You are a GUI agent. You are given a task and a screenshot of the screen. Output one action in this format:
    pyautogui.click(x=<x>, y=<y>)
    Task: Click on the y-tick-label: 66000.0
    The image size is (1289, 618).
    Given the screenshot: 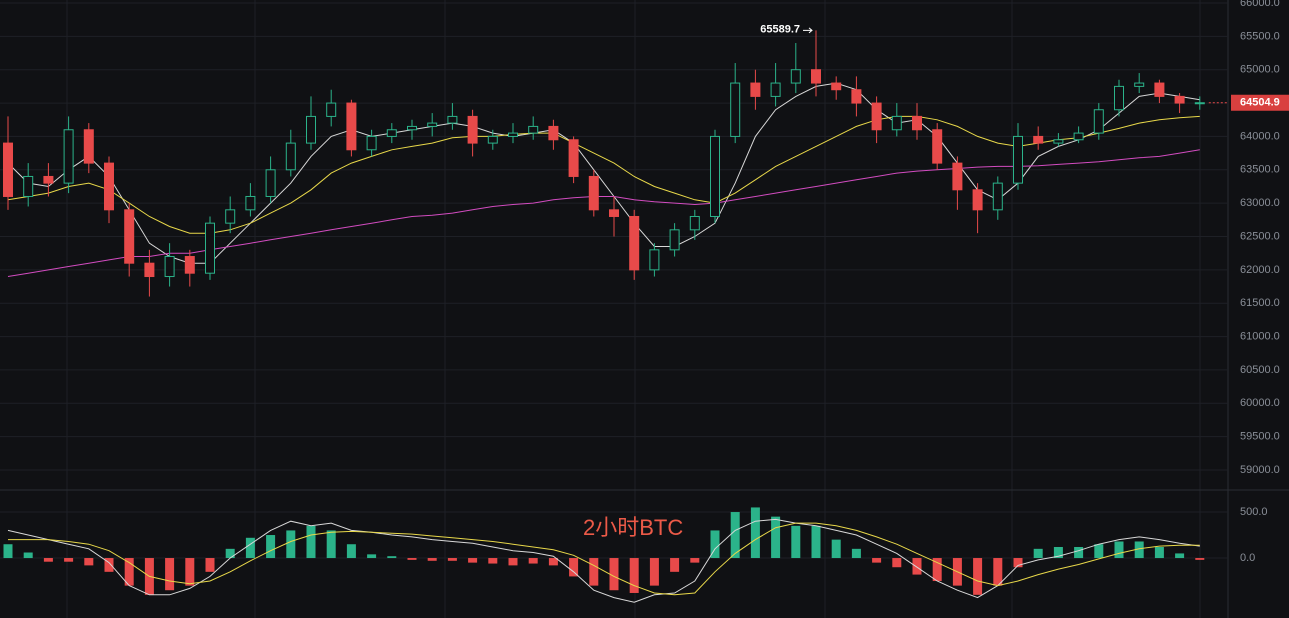 What is the action you would take?
    pyautogui.click(x=1260, y=4)
    